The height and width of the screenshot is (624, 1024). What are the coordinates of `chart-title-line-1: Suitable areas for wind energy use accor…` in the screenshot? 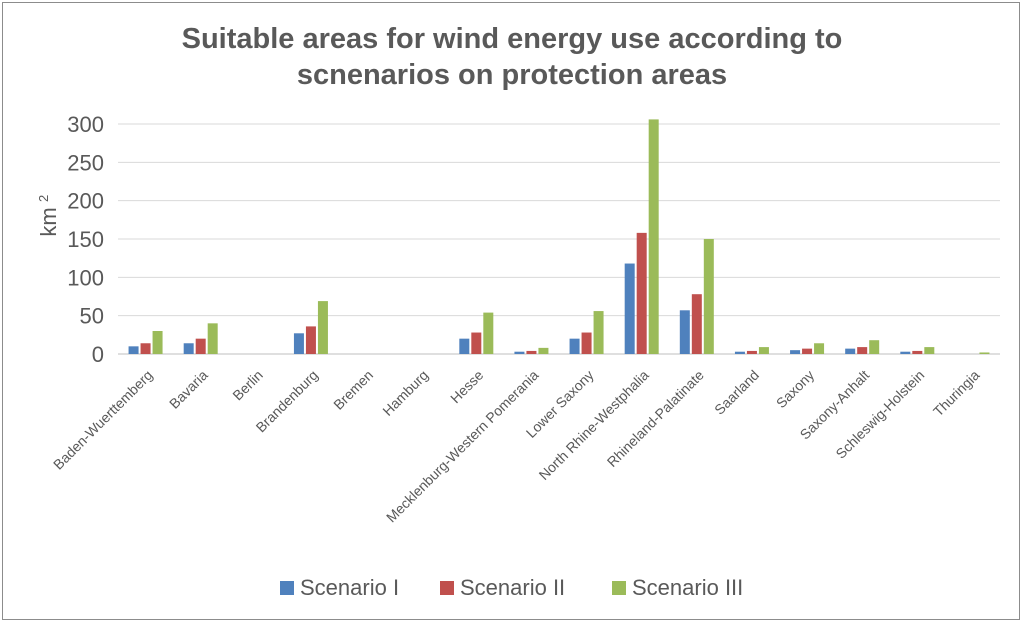 It's located at (512, 39).